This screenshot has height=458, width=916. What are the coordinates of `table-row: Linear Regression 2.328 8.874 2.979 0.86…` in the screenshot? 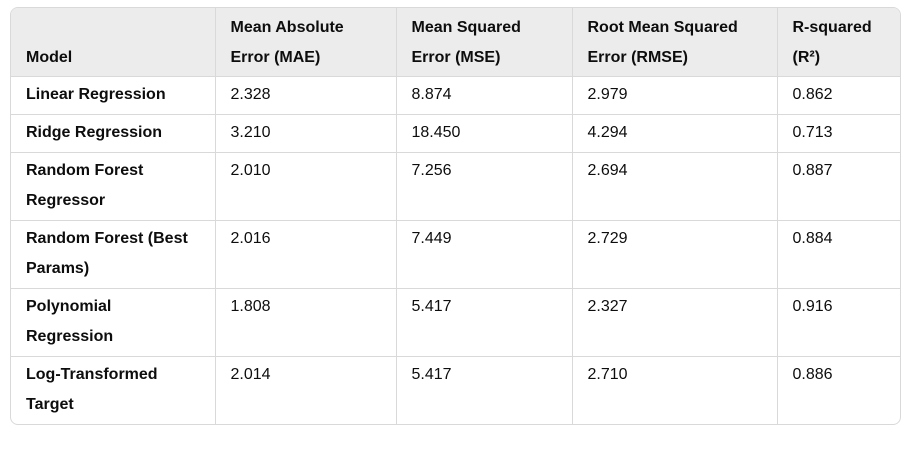 It's located at (455, 95).